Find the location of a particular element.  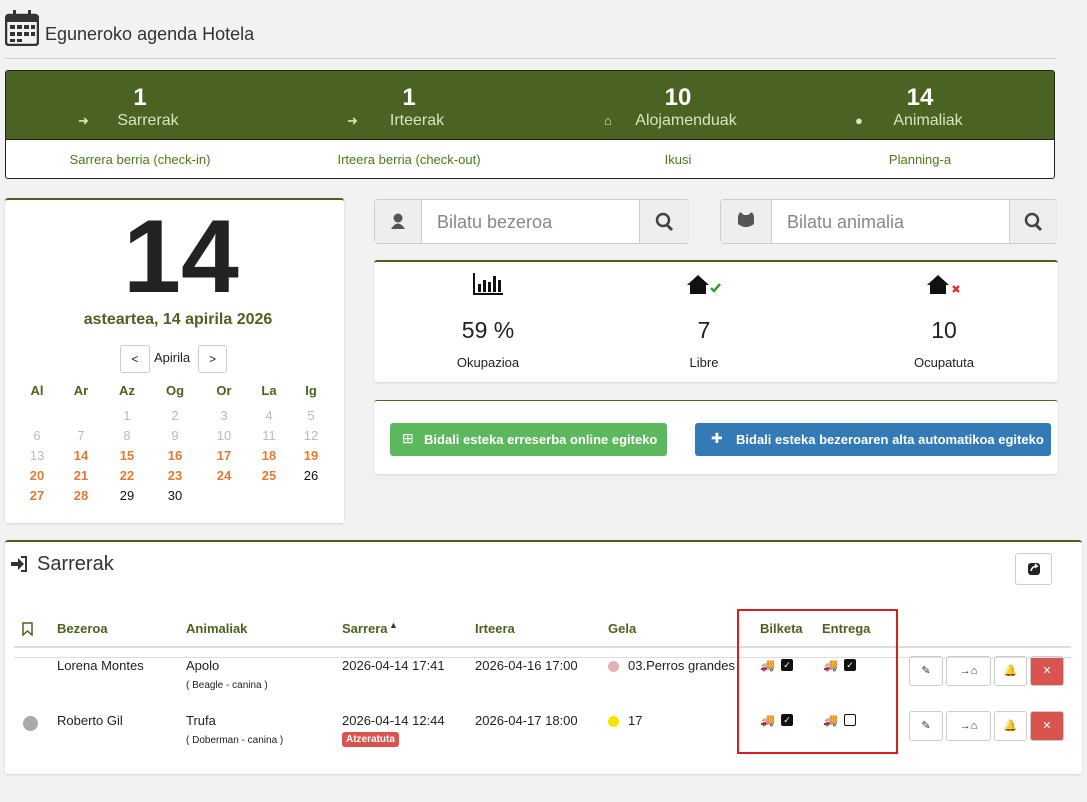

row-line is located at coordinates (542, 647).